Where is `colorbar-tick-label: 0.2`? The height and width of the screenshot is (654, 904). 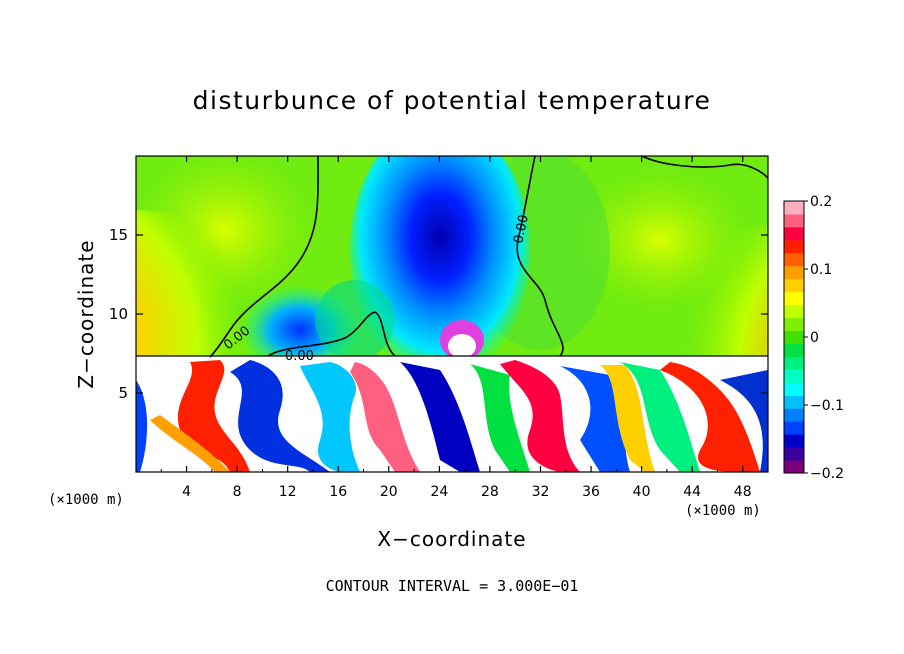 colorbar-tick-label: 0.2 is located at coordinates (821, 202).